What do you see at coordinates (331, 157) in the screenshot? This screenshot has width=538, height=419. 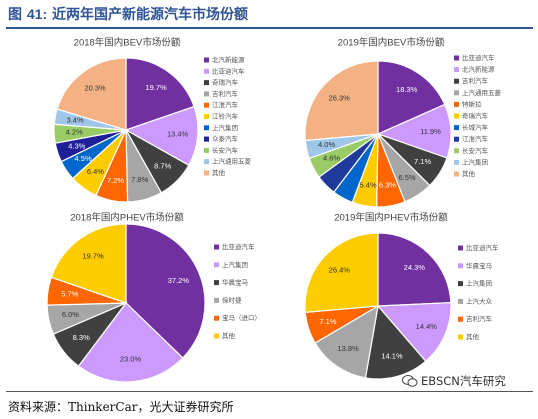 I see `slice-label: 4.6%` at bounding box center [331, 157].